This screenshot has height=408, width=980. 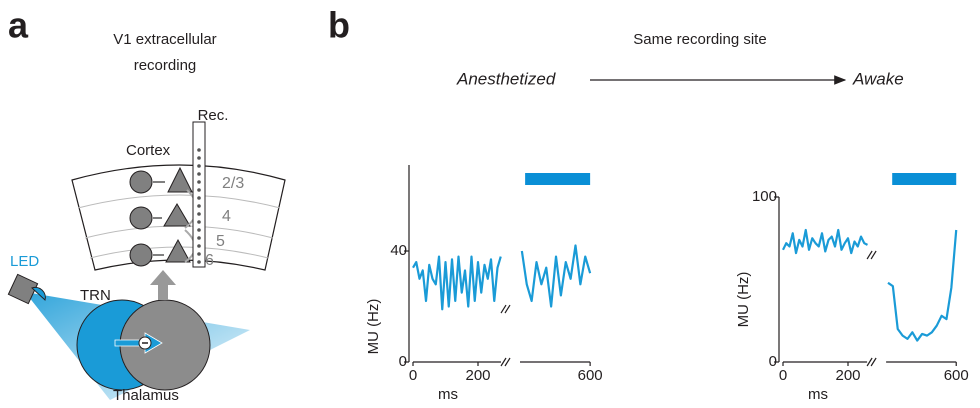 What do you see at coordinates (24, 261) in the screenshot?
I see `led-label: LED` at bounding box center [24, 261].